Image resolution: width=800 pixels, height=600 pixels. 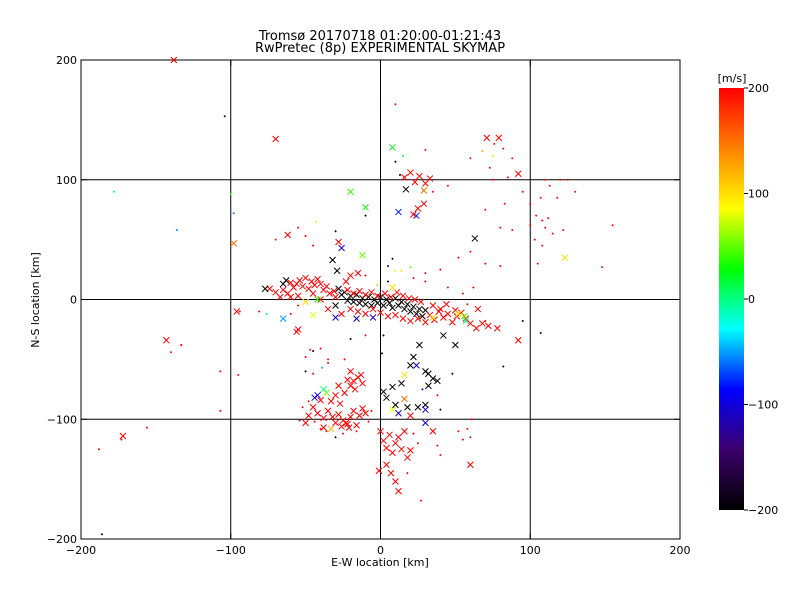 I want to click on y-tick-label: −200, so click(x=62, y=539).